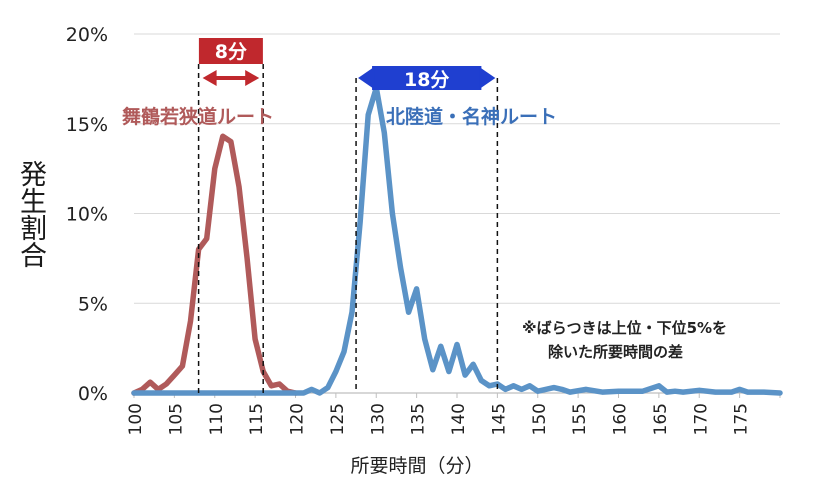  I want to click on x-tick-label: 175, so click(742, 419).